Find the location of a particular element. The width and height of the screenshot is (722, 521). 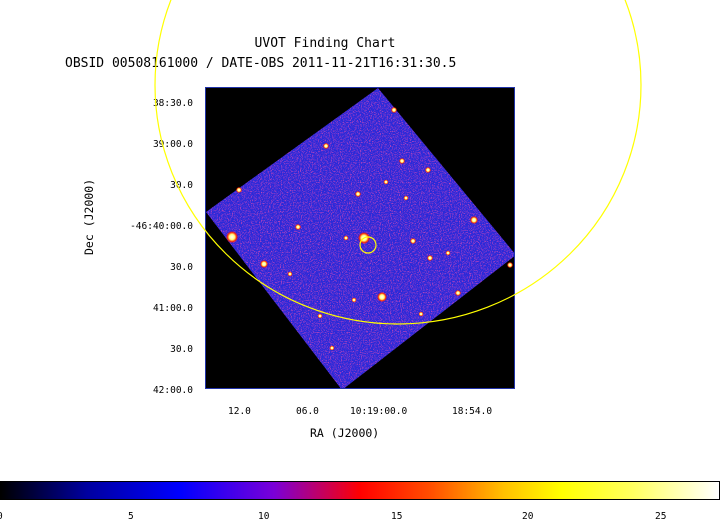

colorbar is located at coordinates (360, 490).